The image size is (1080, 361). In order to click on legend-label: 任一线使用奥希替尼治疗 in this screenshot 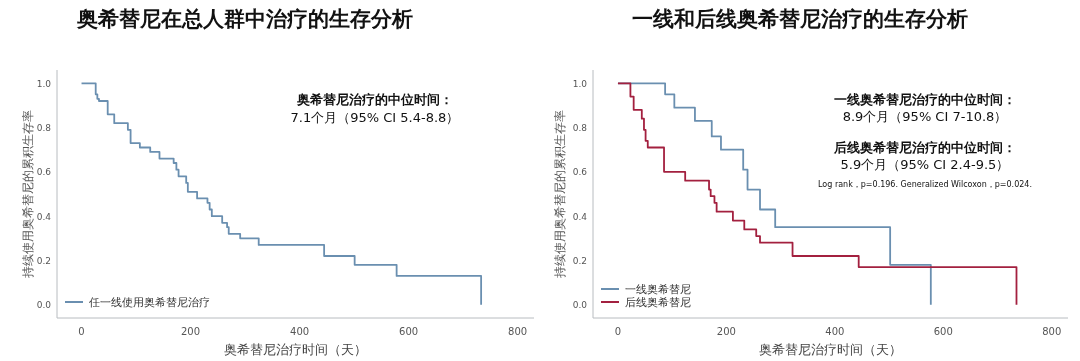, I will do `click(149, 302)`.